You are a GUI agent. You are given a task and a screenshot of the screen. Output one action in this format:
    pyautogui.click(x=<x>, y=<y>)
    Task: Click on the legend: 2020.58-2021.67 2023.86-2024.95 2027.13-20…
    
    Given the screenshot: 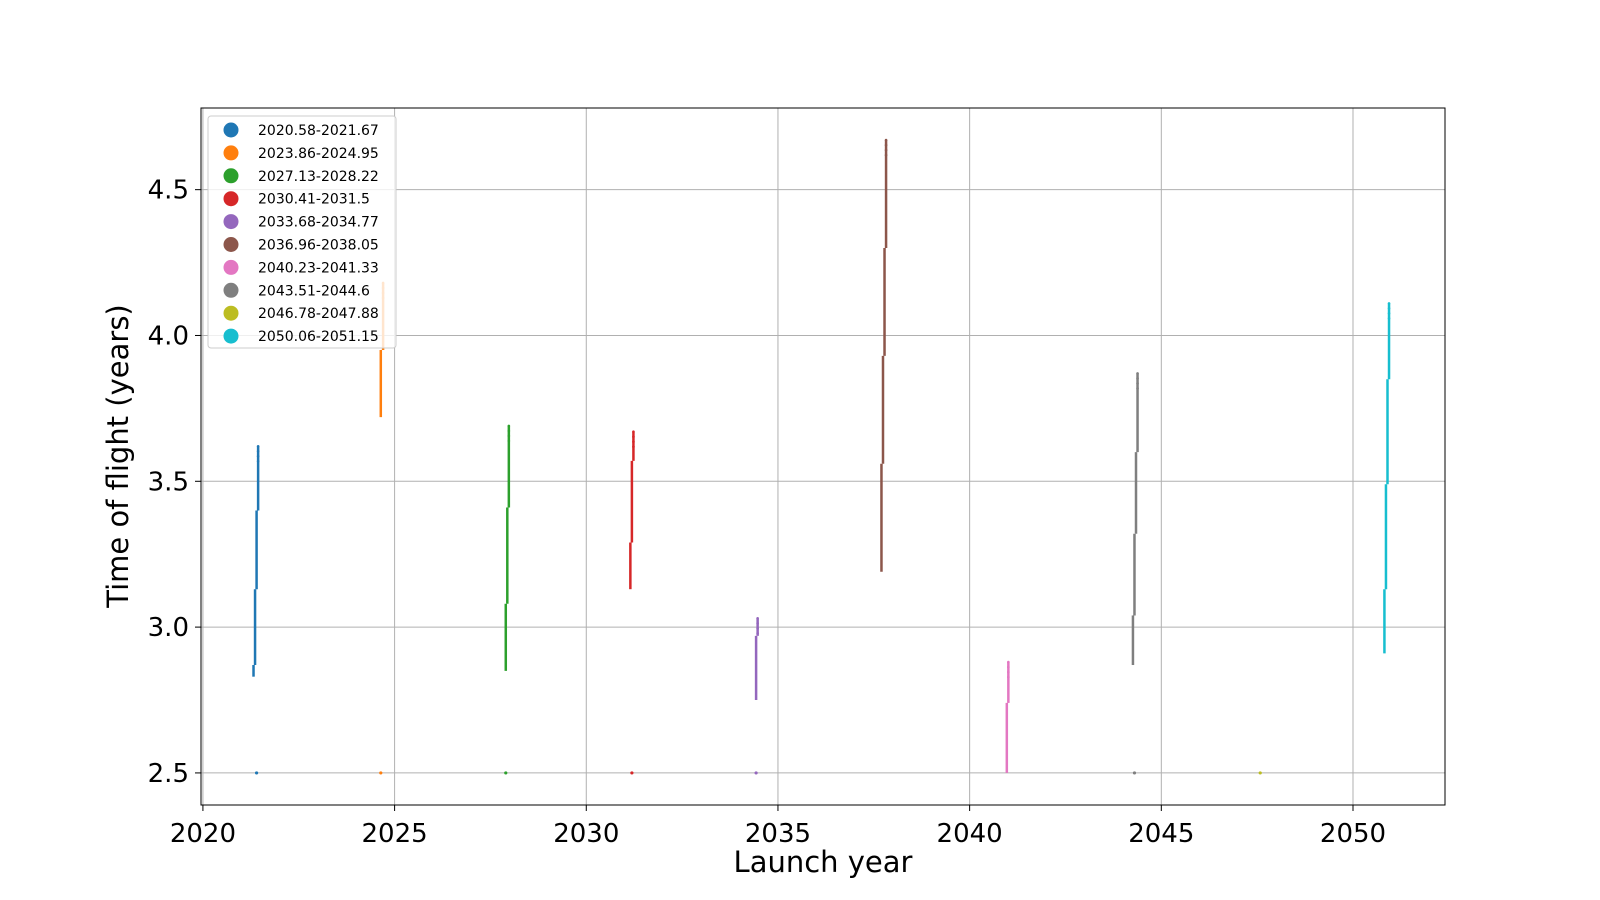 What is the action you would take?
    pyautogui.click(x=302, y=232)
    